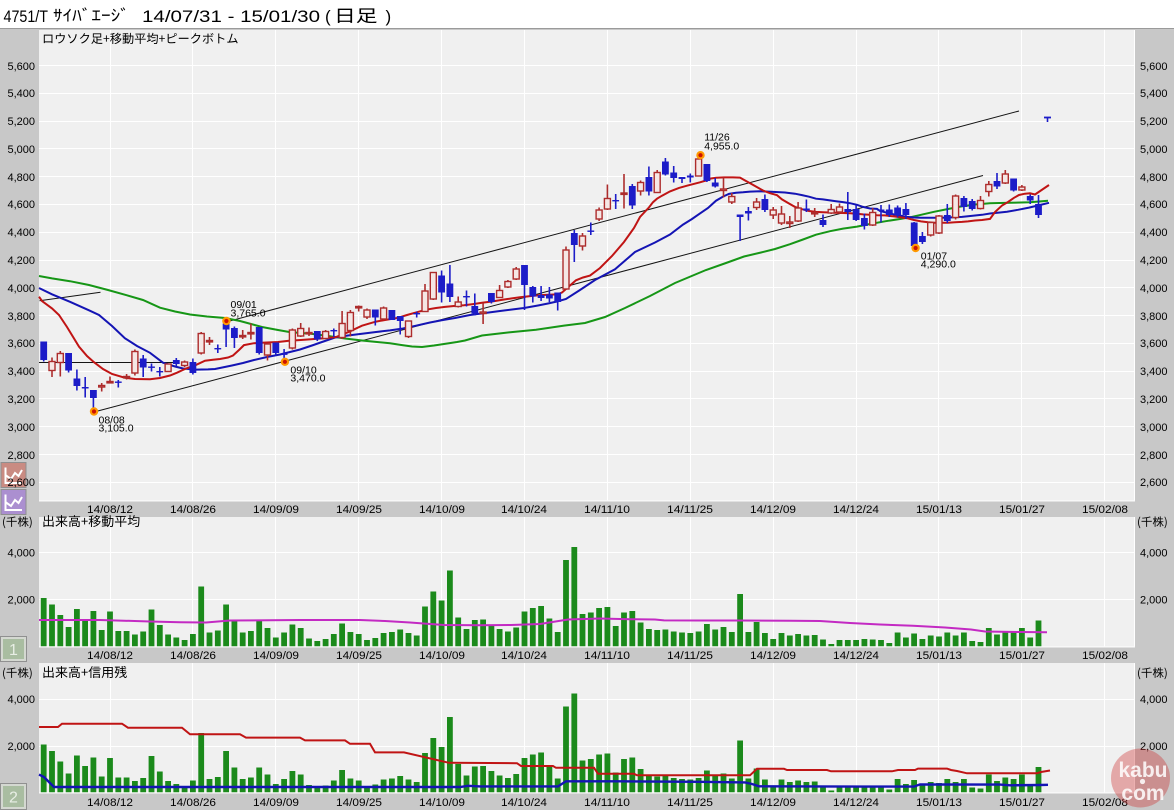 The width and height of the screenshot is (1174, 810). Describe the element at coordinates (112, 421) in the screenshot. I see `svg-text: 08/08` at that location.